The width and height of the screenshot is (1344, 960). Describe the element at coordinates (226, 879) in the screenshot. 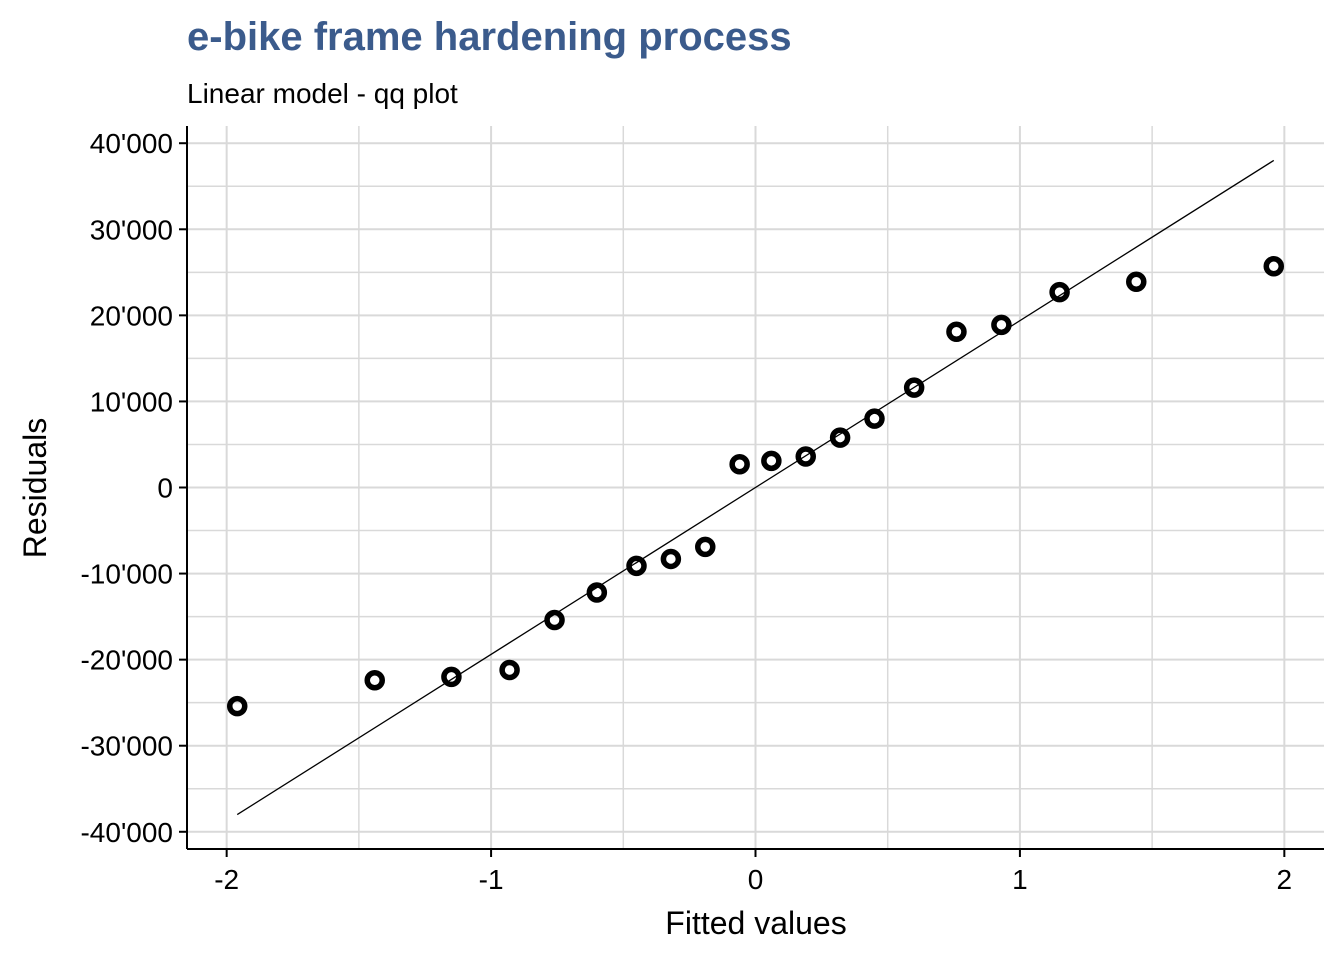

I see `x-tick-label: -2` at that location.